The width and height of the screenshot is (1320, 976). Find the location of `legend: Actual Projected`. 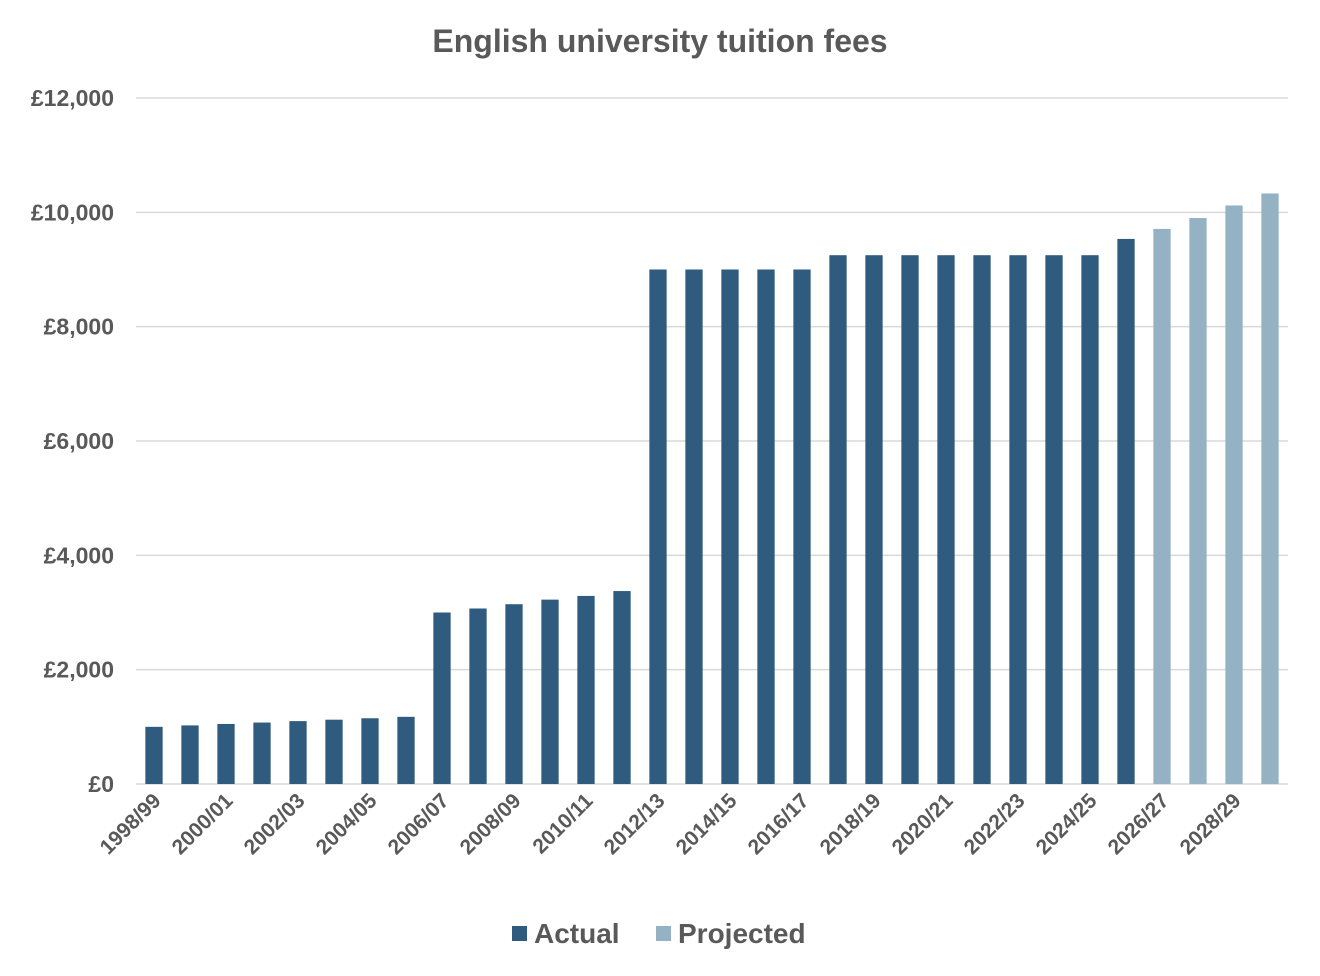

legend: Actual Projected is located at coordinates (659, 933).